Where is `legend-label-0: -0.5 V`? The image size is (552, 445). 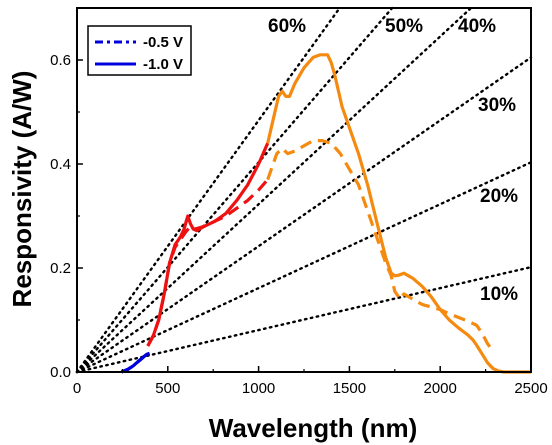
legend-label-0: -0.5 V is located at coordinates (163, 42).